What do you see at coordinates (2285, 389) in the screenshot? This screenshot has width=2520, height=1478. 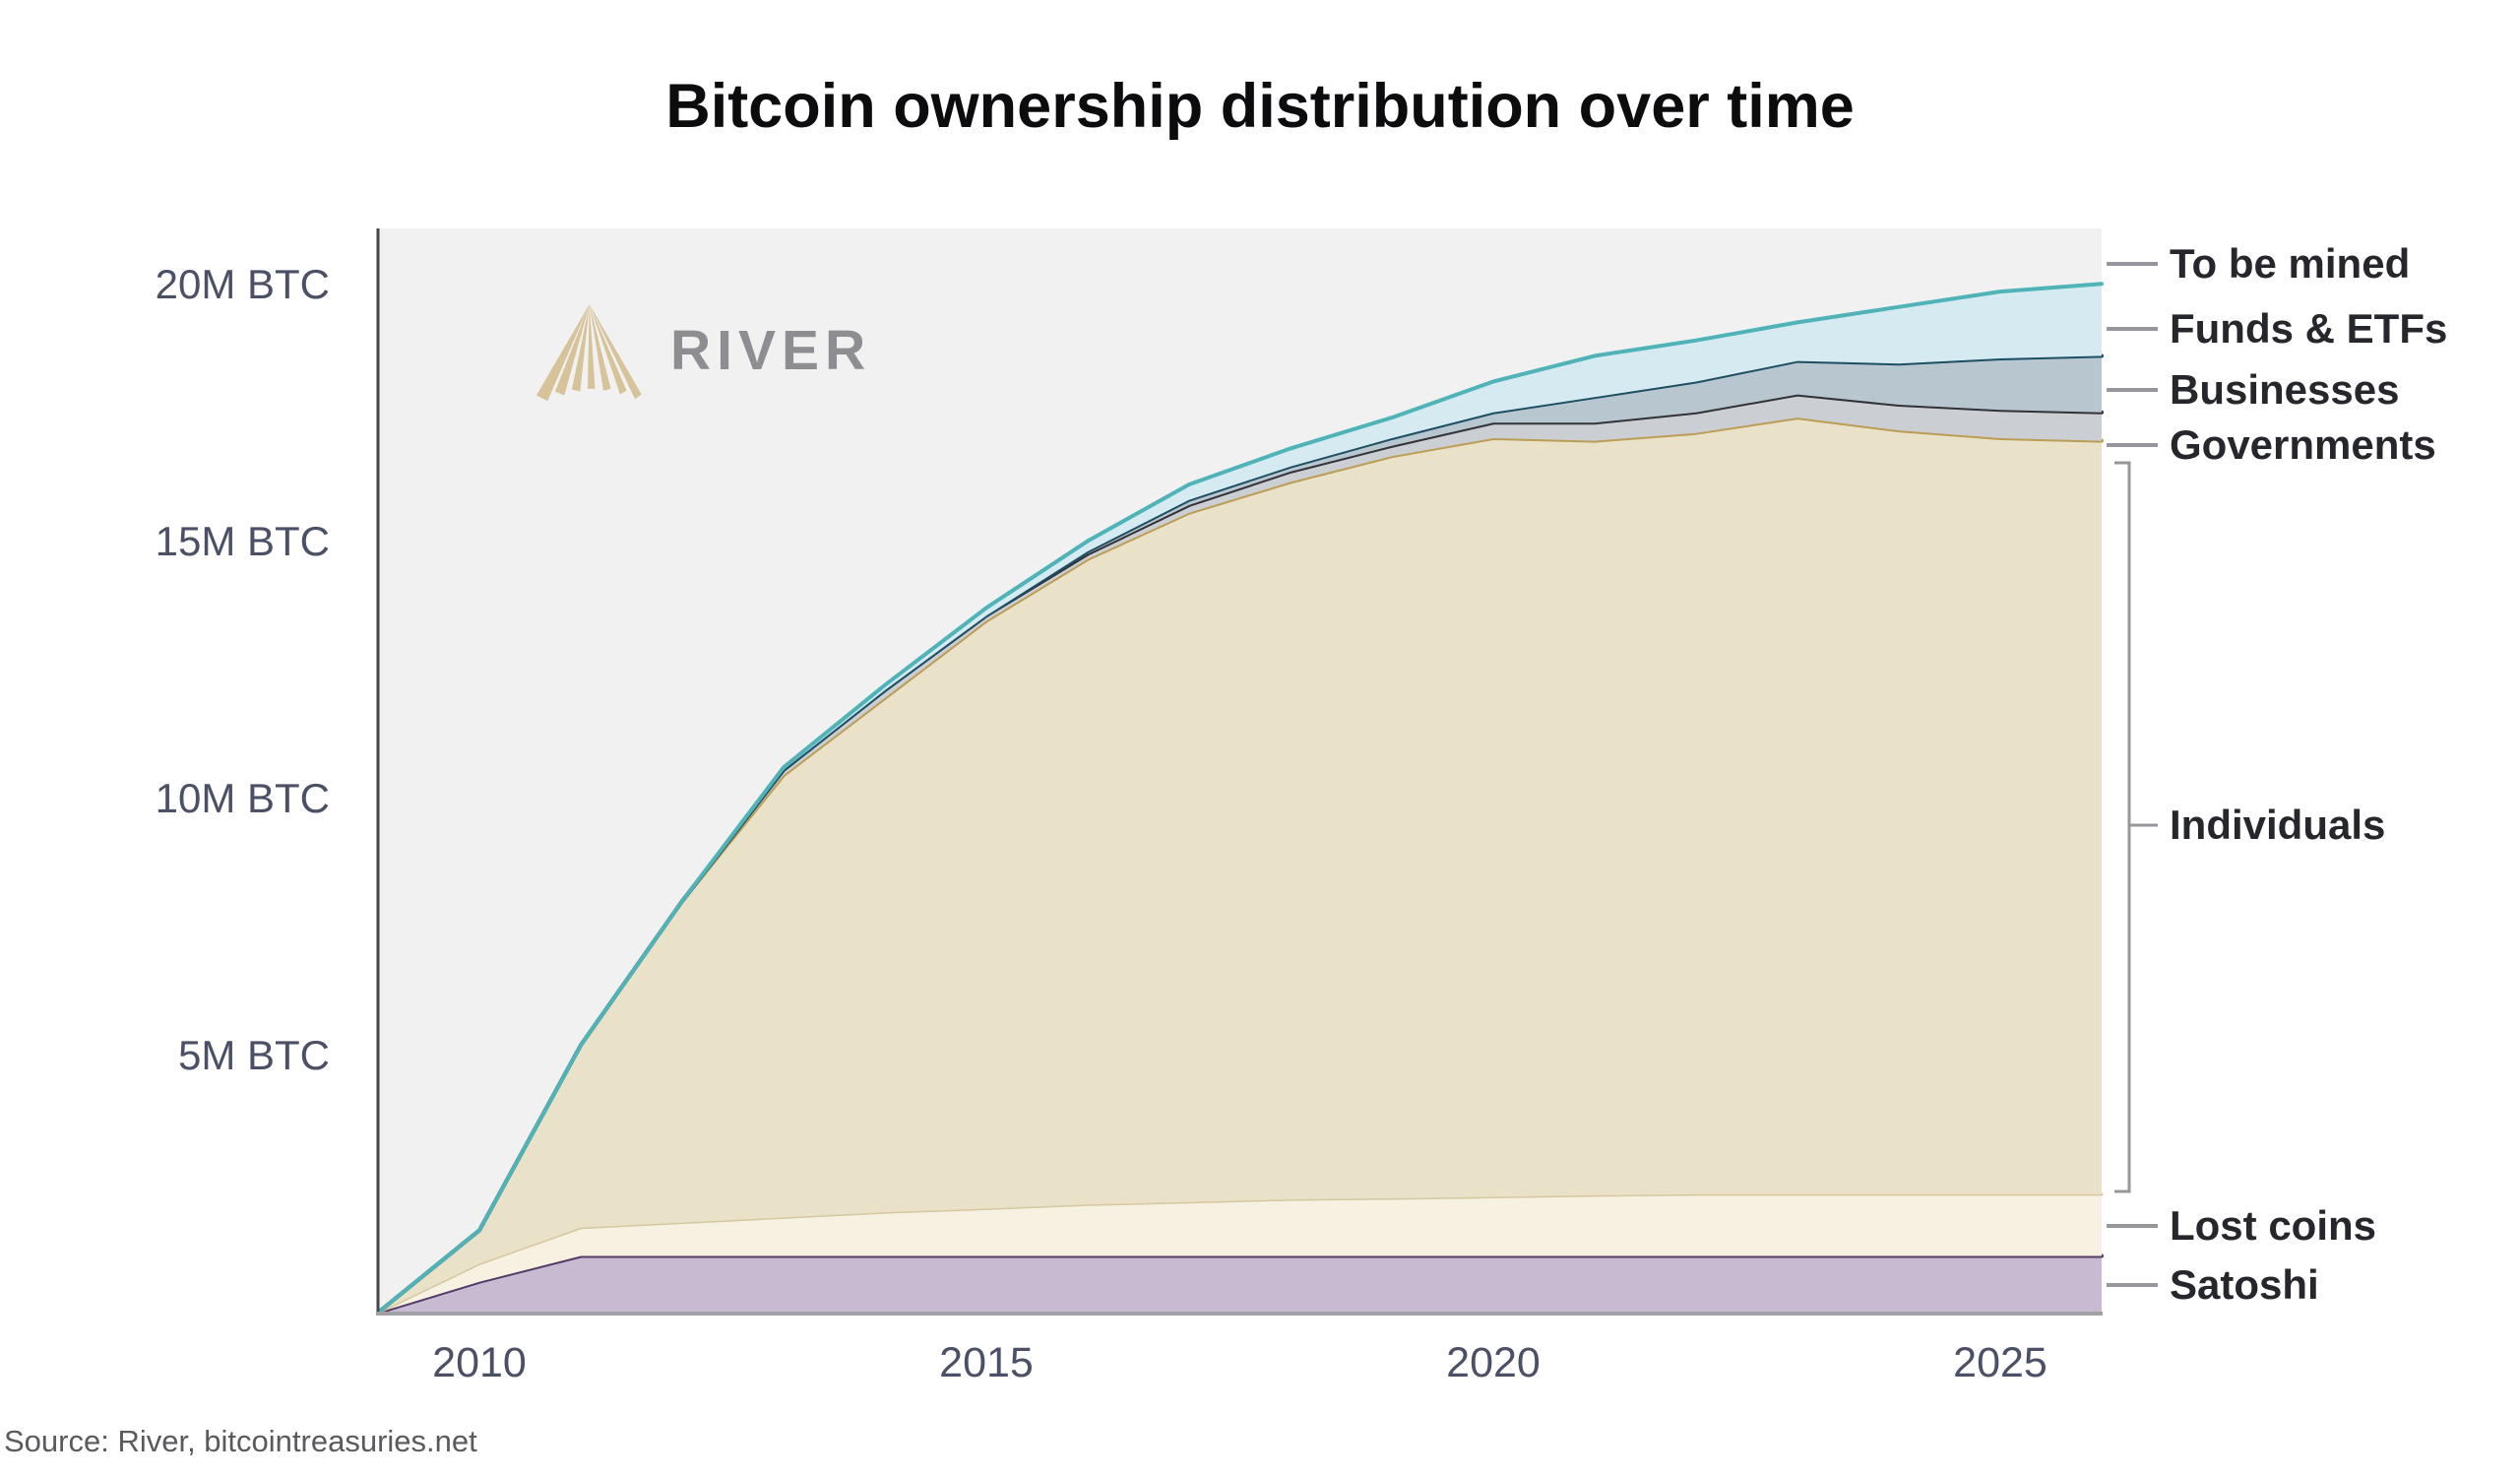 I see `legend-label-businesses: Businesses` at bounding box center [2285, 389].